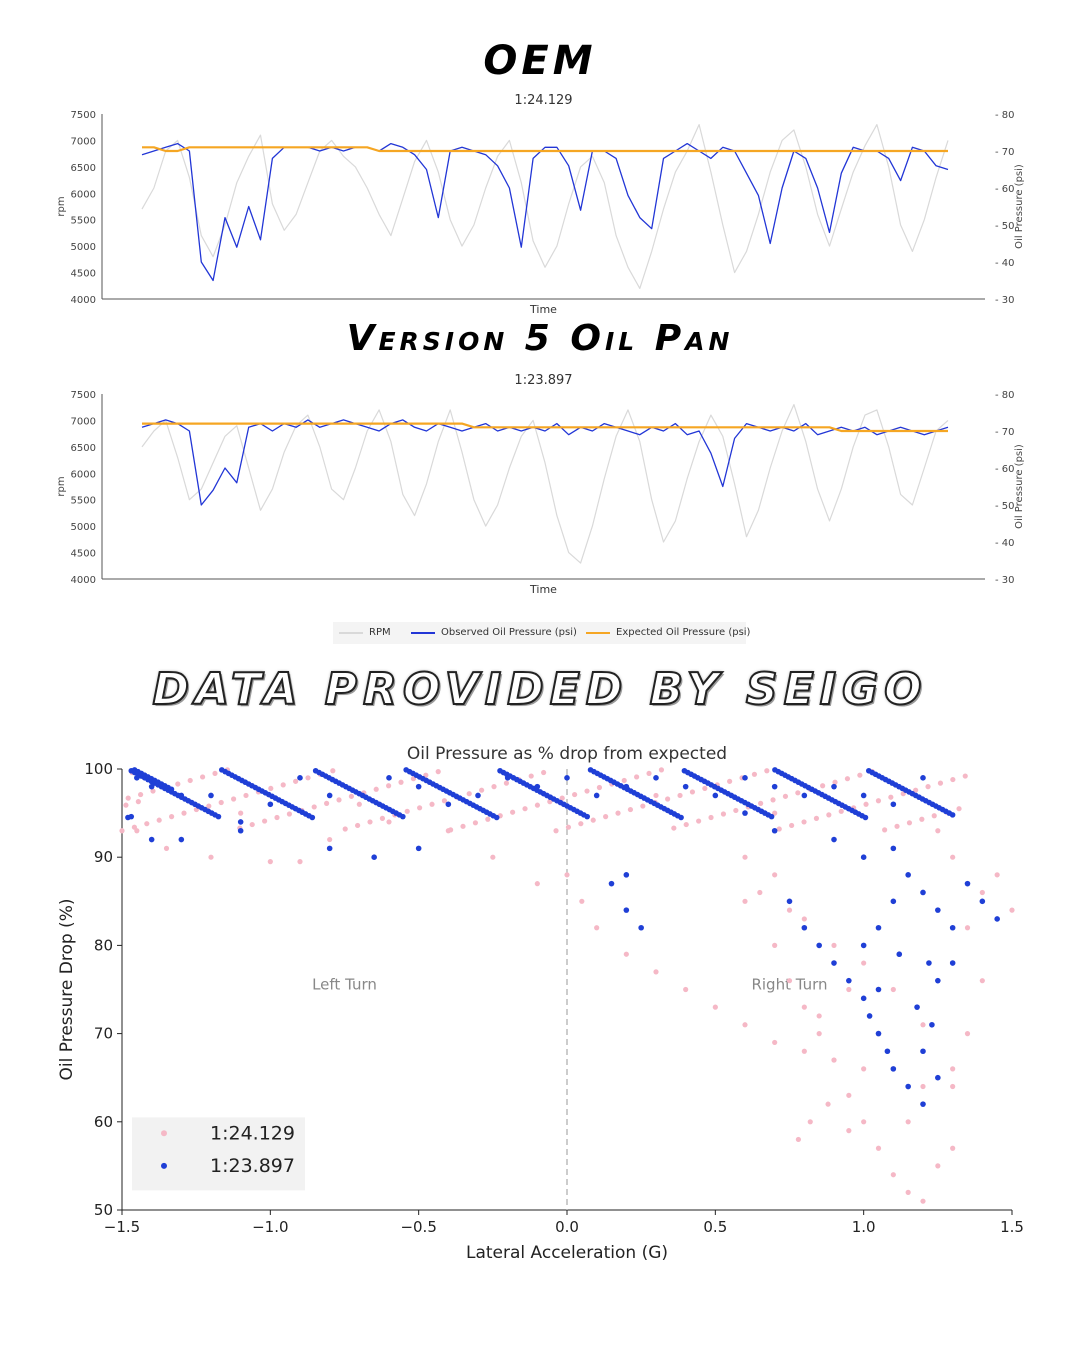 The width and height of the screenshot is (1080, 1350). Describe the element at coordinates (864, 1227) in the screenshot. I see `x-tick-label: 1.0` at that location.